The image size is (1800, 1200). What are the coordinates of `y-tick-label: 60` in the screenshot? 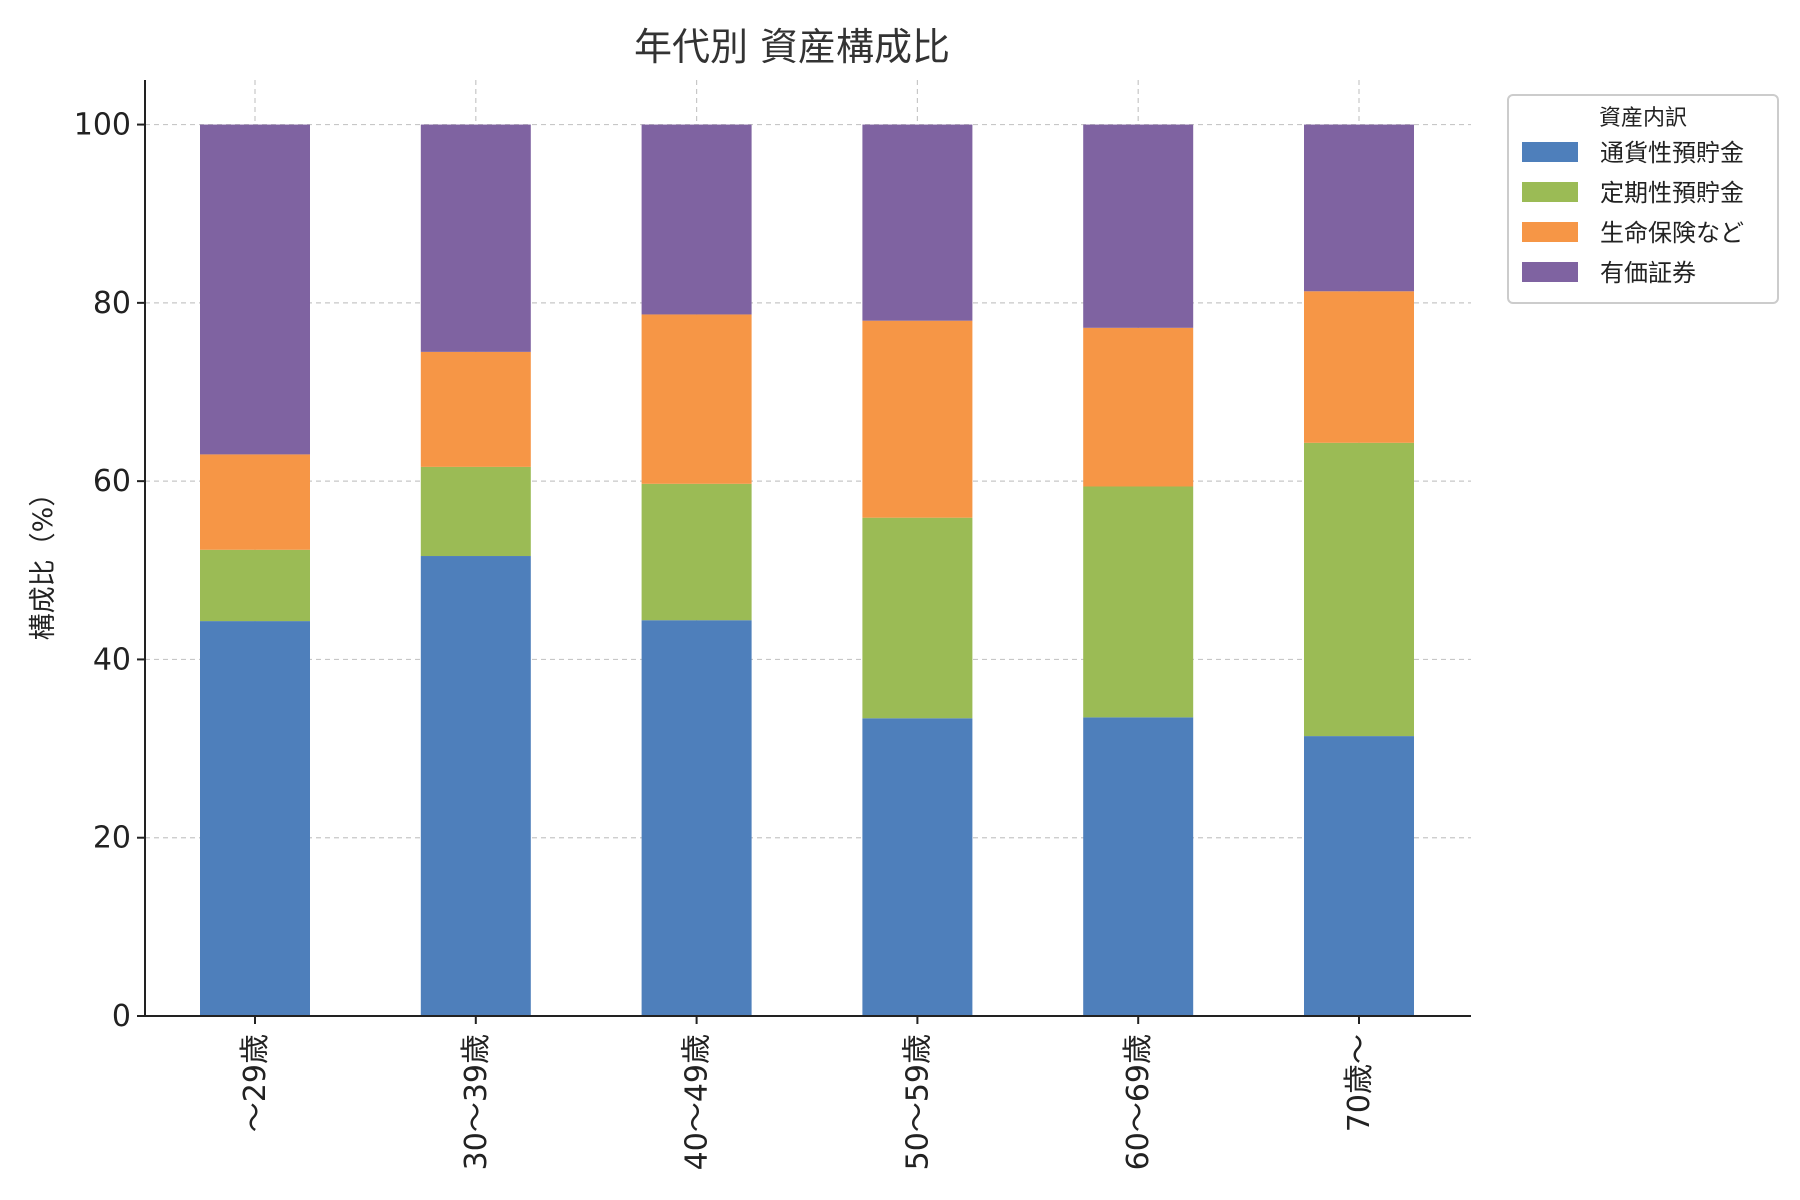 It's located at (112, 481).